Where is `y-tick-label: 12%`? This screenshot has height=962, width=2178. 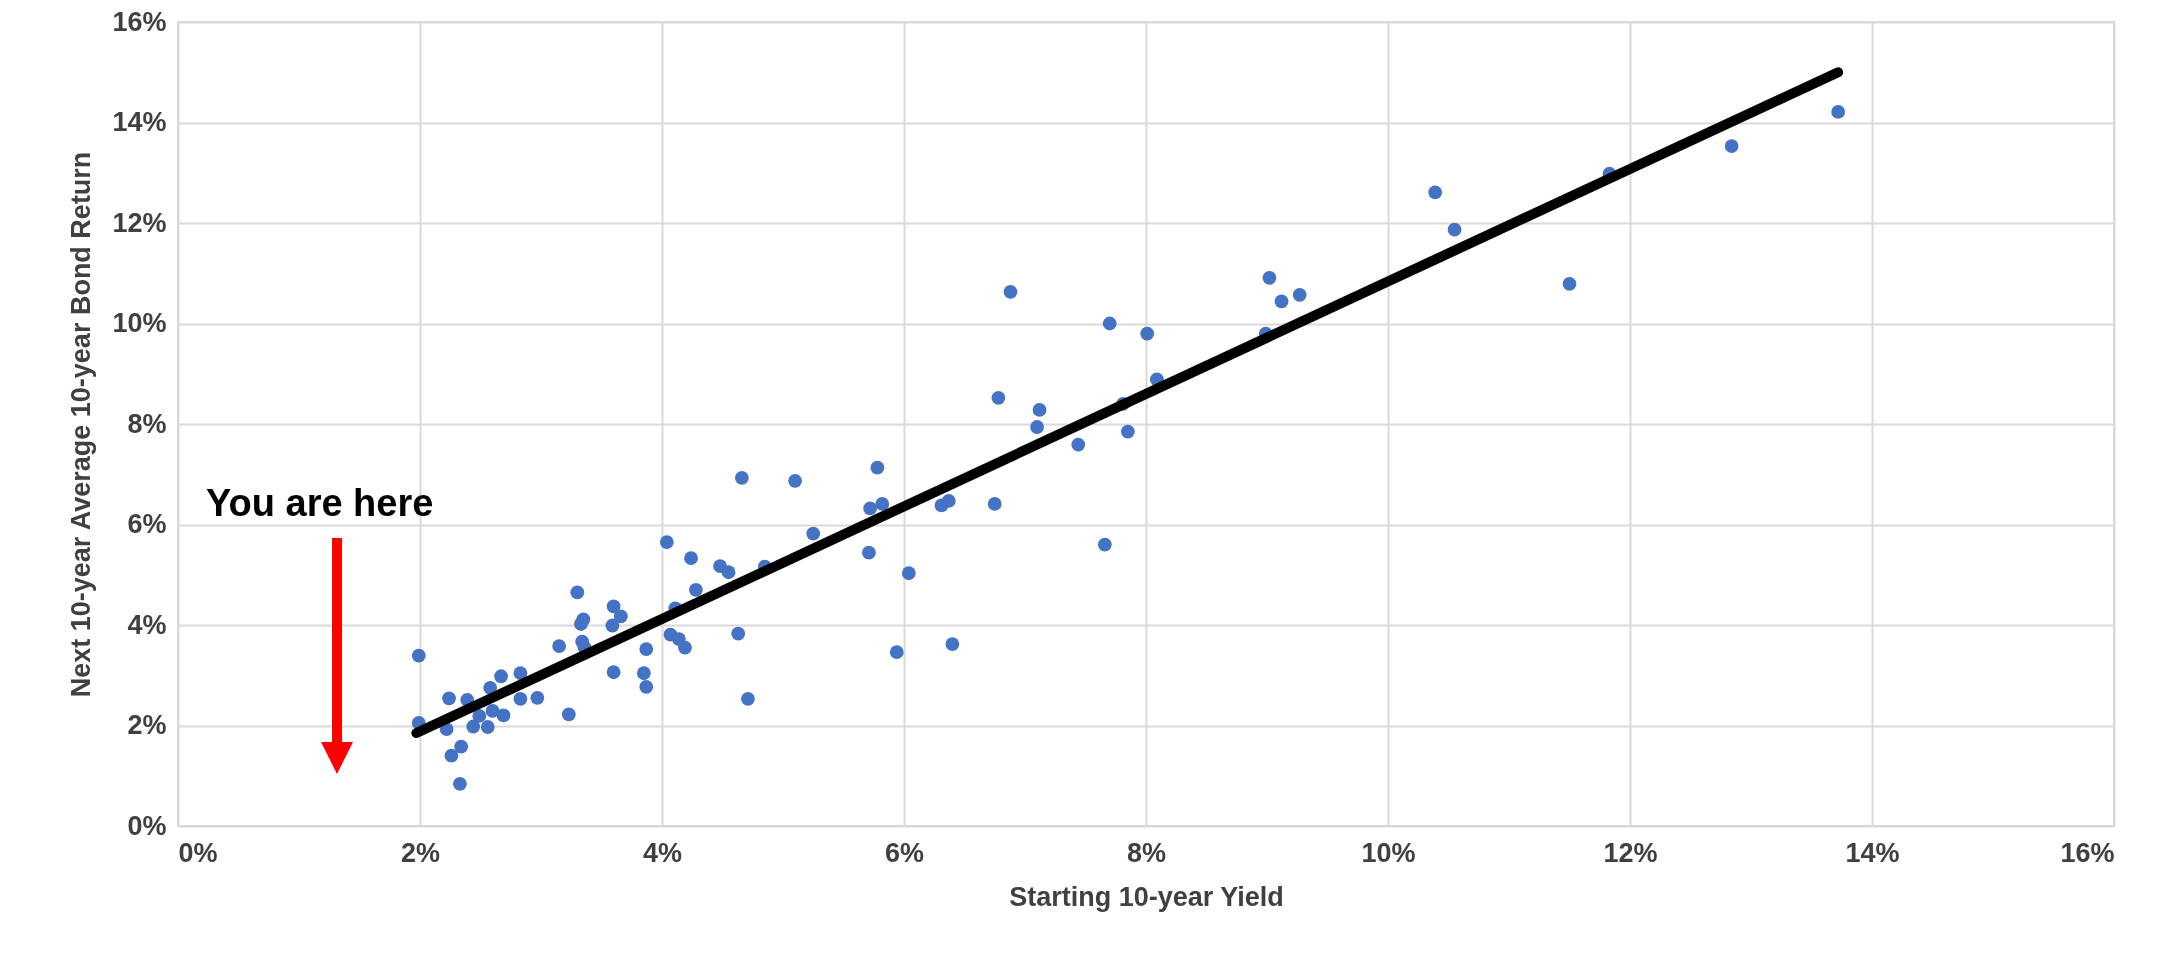 y-tick-label: 12% is located at coordinates (139, 222).